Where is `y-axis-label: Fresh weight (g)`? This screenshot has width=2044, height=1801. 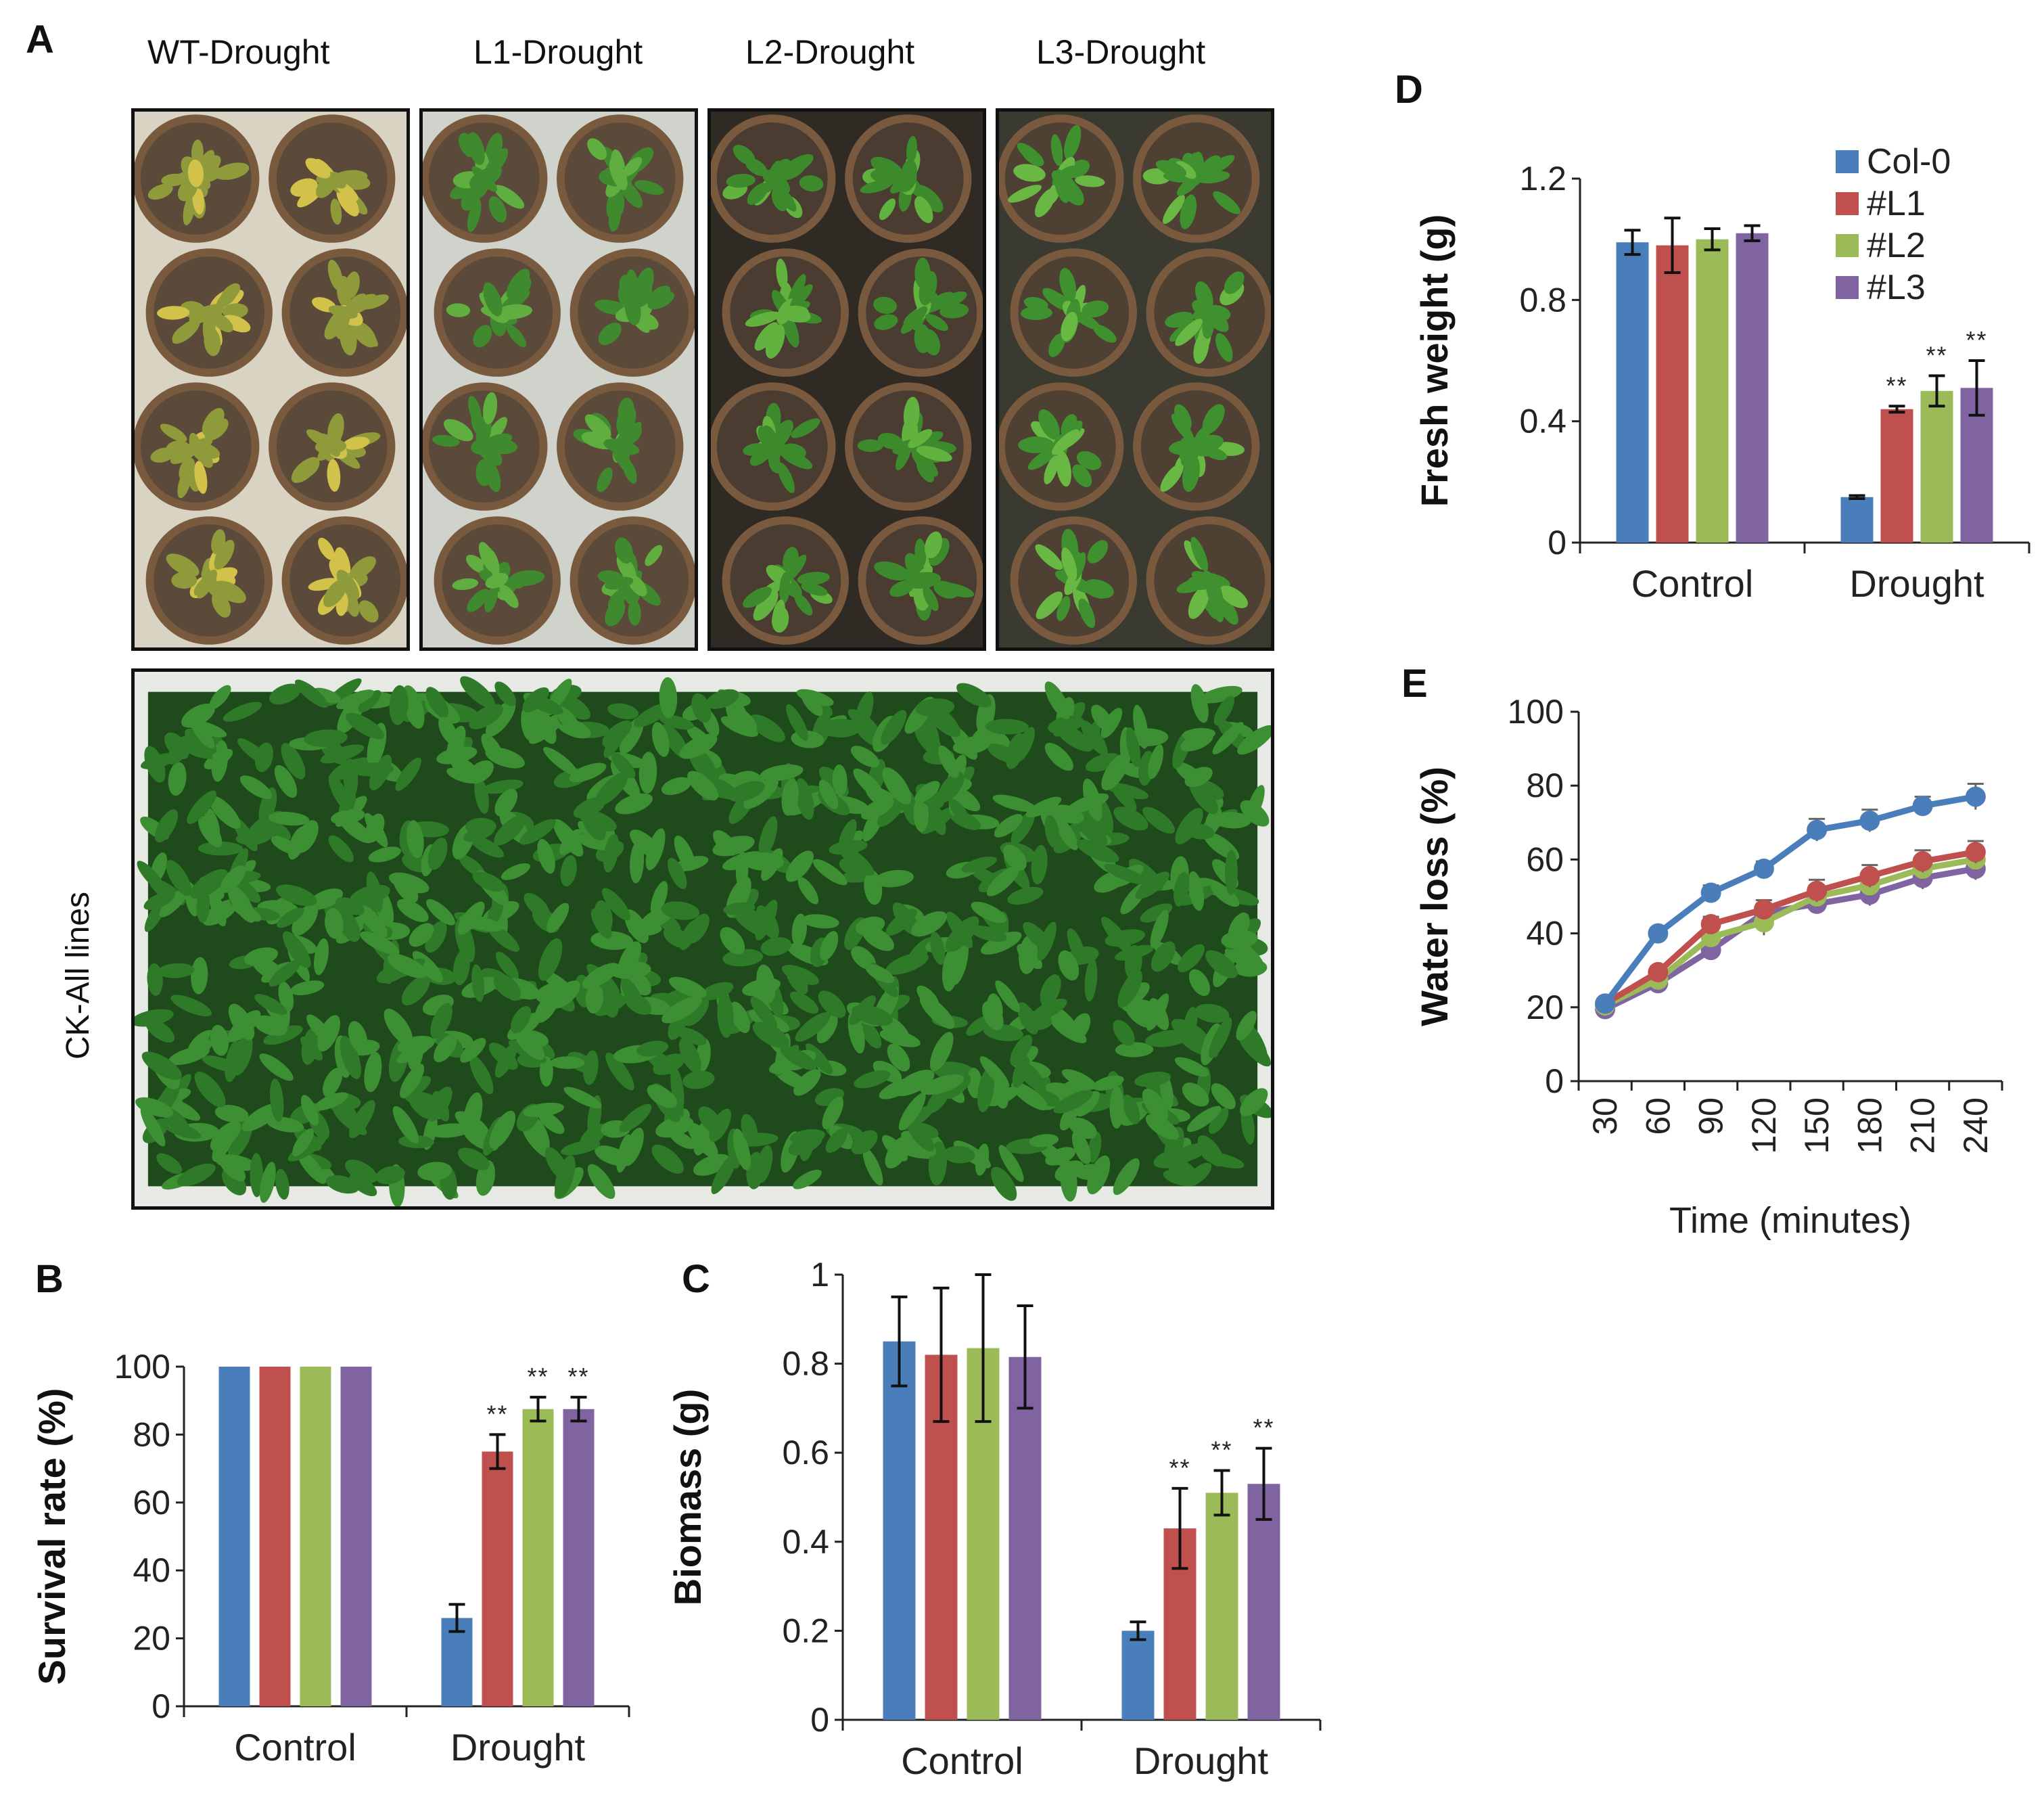 y-axis-label: Fresh weight (g) is located at coordinates (1435, 360).